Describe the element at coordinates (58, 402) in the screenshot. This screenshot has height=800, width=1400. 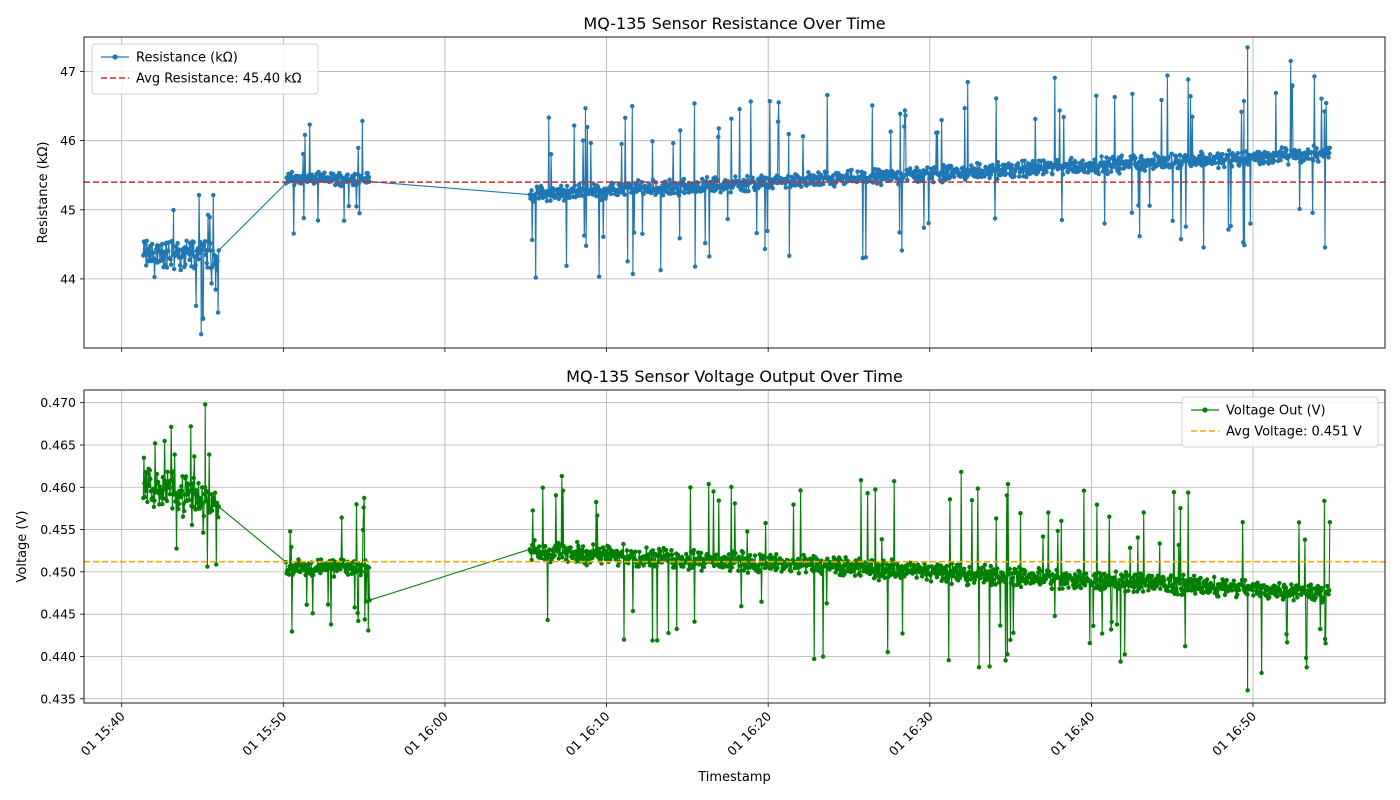
I see `y-tick-label: 0.470` at that location.